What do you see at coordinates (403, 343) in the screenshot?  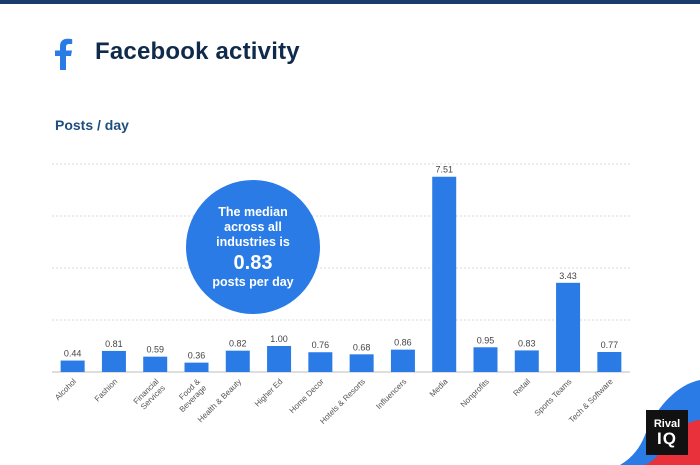 I see `bar-value-label: 0.86` at bounding box center [403, 343].